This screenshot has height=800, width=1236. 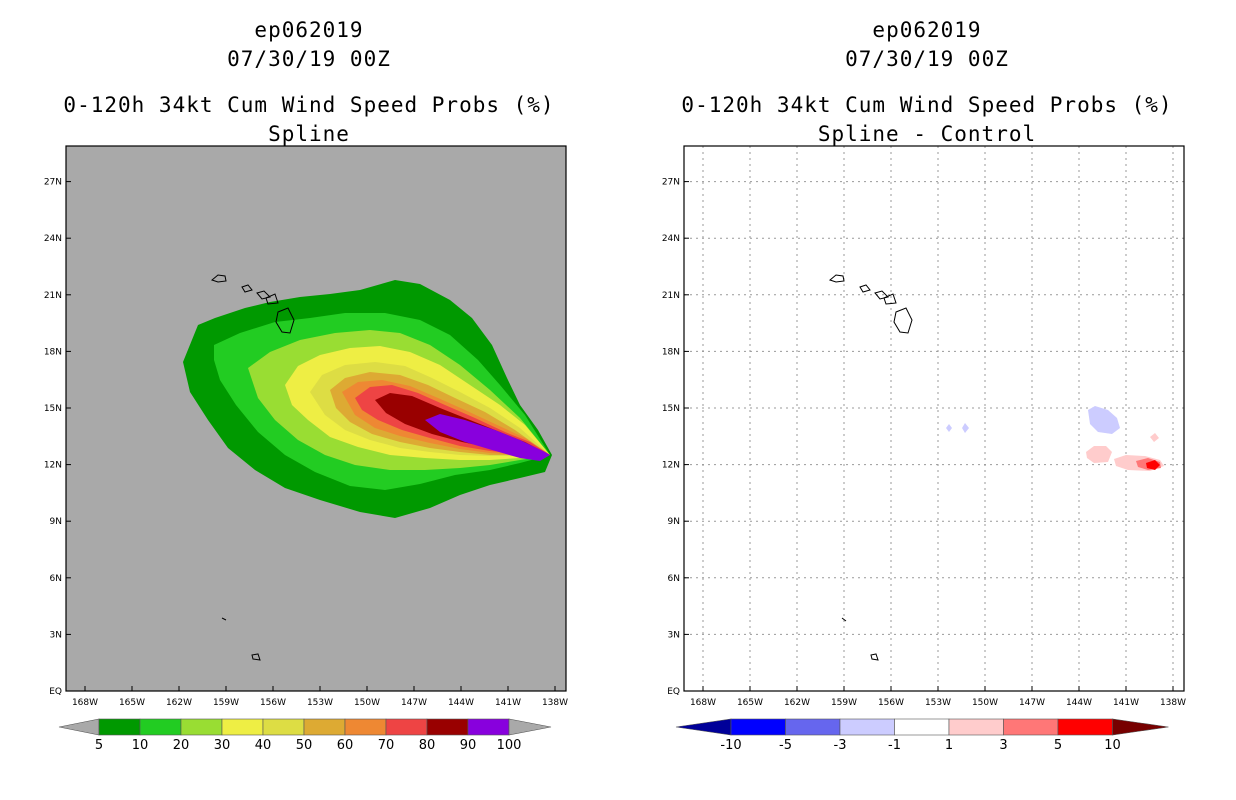 I want to click on right-storm-id: ep062019, so click(x=927, y=30).